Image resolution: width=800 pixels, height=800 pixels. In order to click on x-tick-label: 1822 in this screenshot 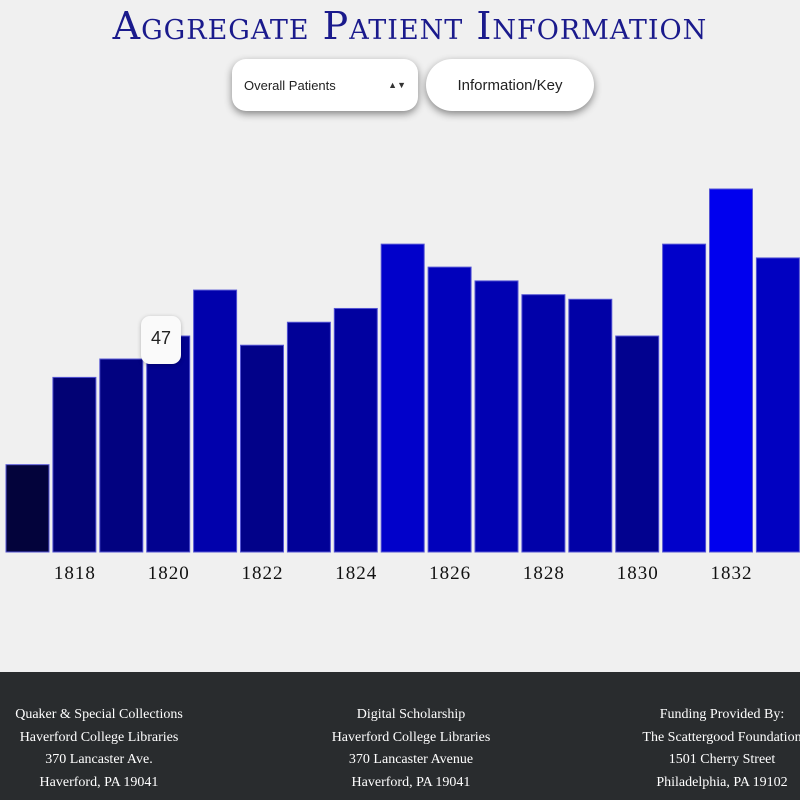, I will do `click(263, 573)`.